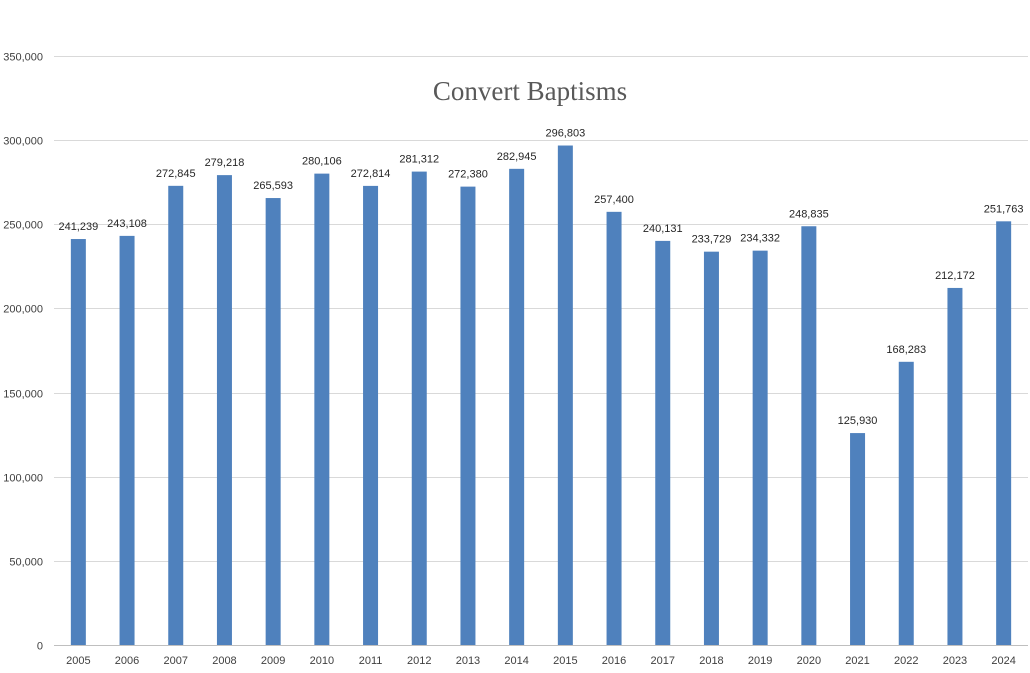 This screenshot has height=673, width=1030. What do you see at coordinates (760, 661) in the screenshot?
I see `x-tick-label: 2019` at bounding box center [760, 661].